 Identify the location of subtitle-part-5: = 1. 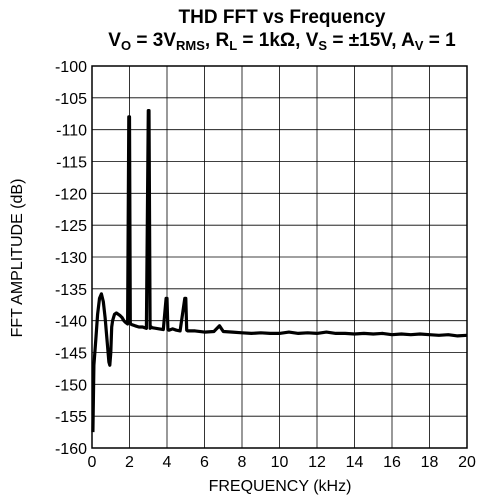
(439, 40).